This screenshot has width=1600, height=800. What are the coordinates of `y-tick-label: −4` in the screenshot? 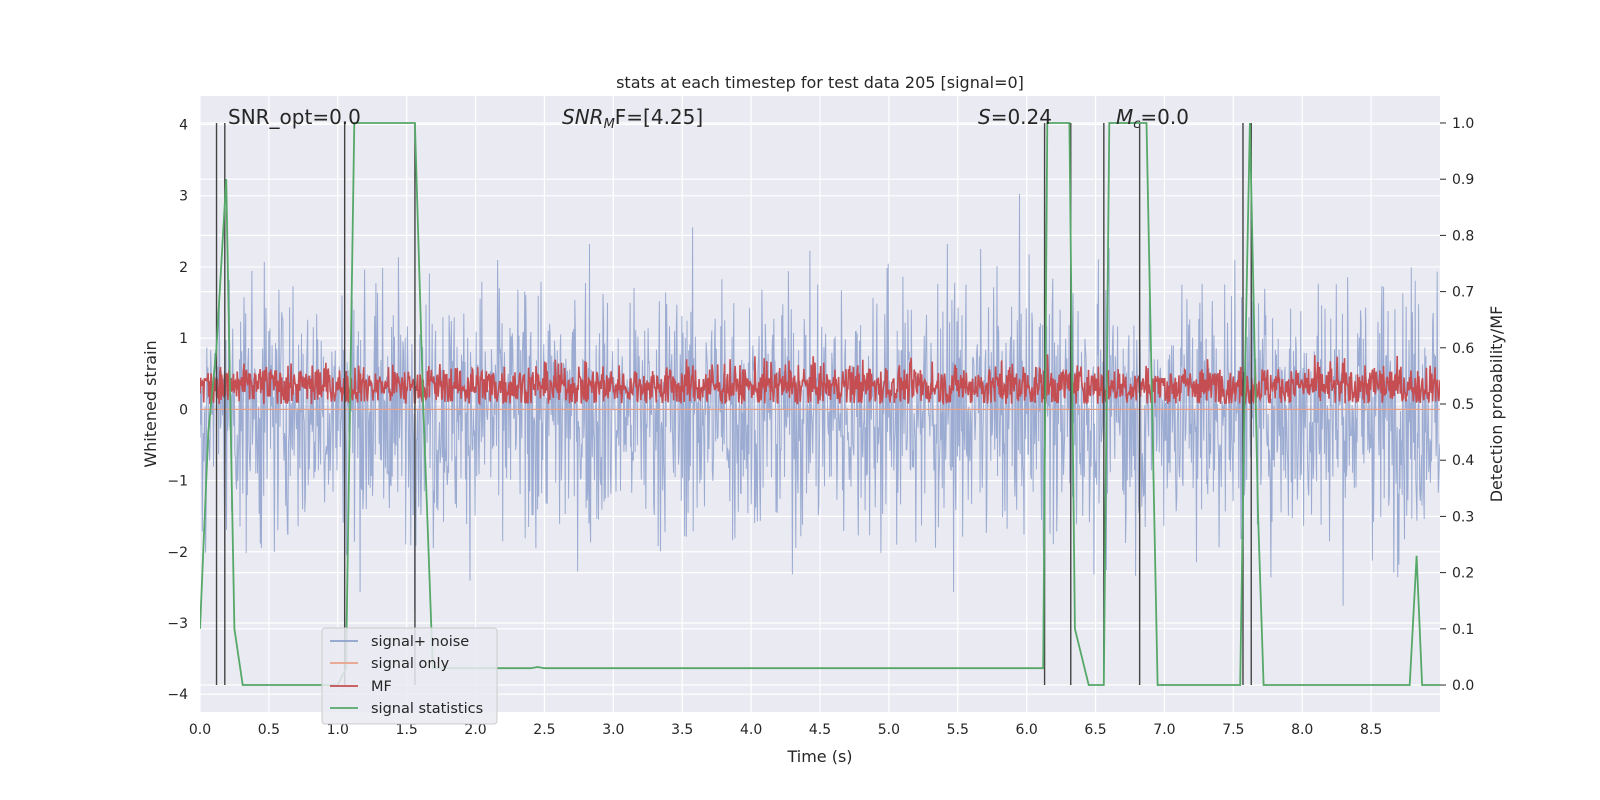 It's located at (177, 695).